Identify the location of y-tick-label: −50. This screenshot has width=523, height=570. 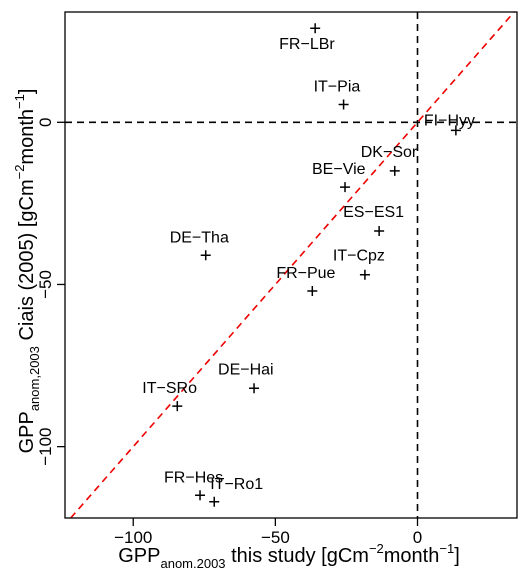
(45, 284).